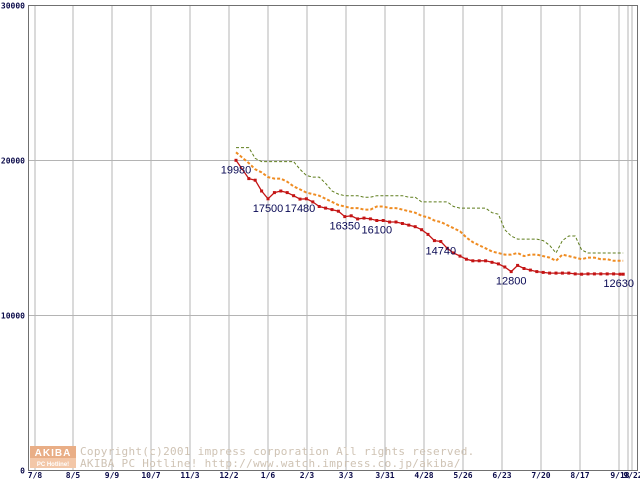 The image size is (640, 480). Describe the element at coordinates (346, 475) in the screenshot. I see `x-tick-label: 3/3` at that location.